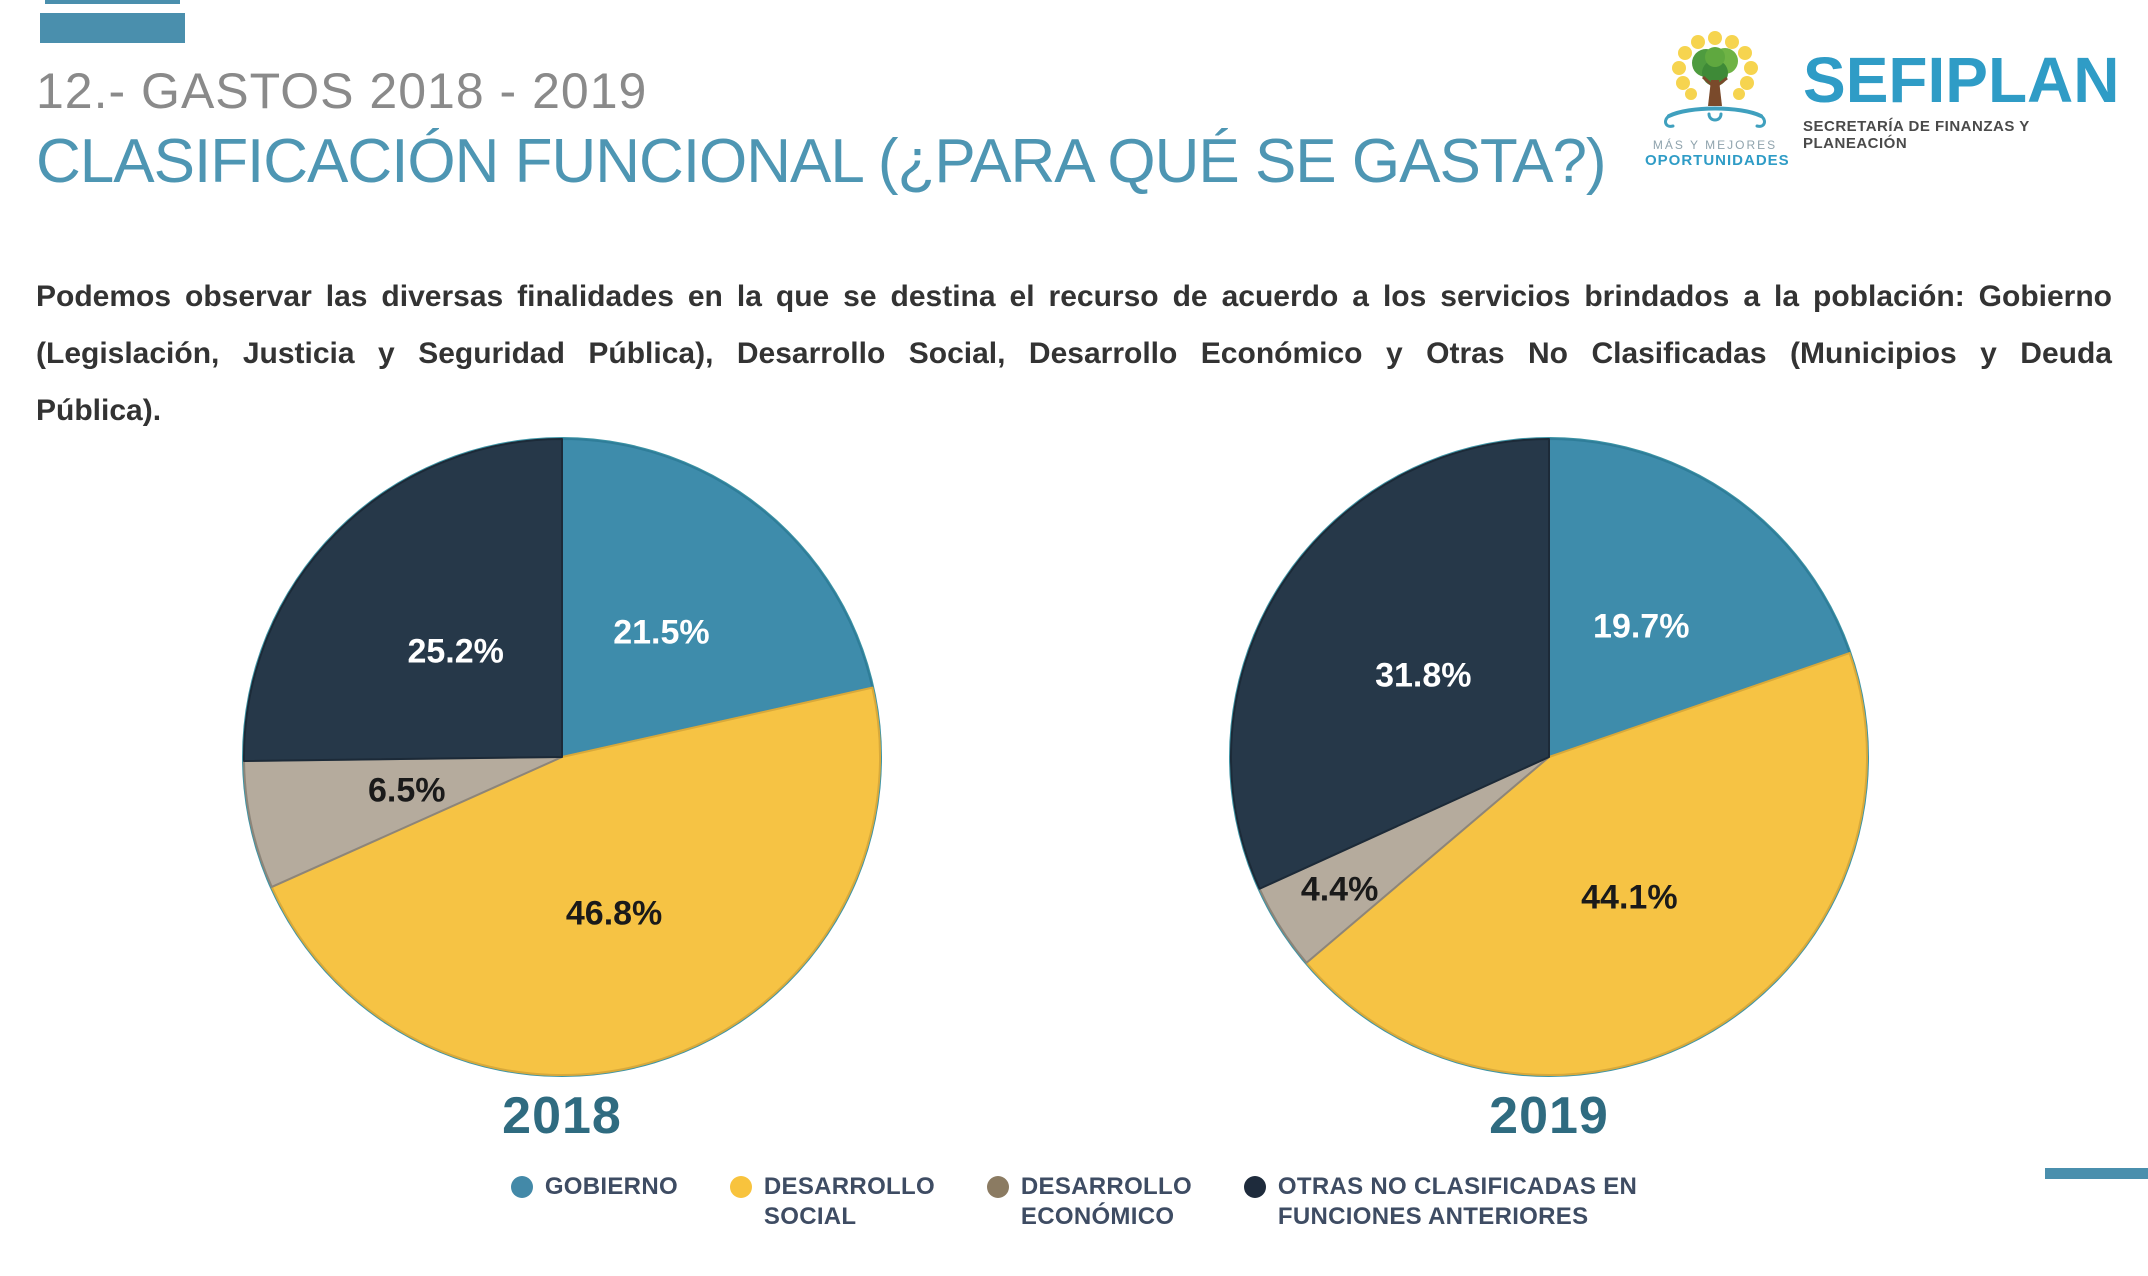 The width and height of the screenshot is (2148, 1276). What do you see at coordinates (810, 1216) in the screenshot?
I see `legend-label: SOCIAL` at bounding box center [810, 1216].